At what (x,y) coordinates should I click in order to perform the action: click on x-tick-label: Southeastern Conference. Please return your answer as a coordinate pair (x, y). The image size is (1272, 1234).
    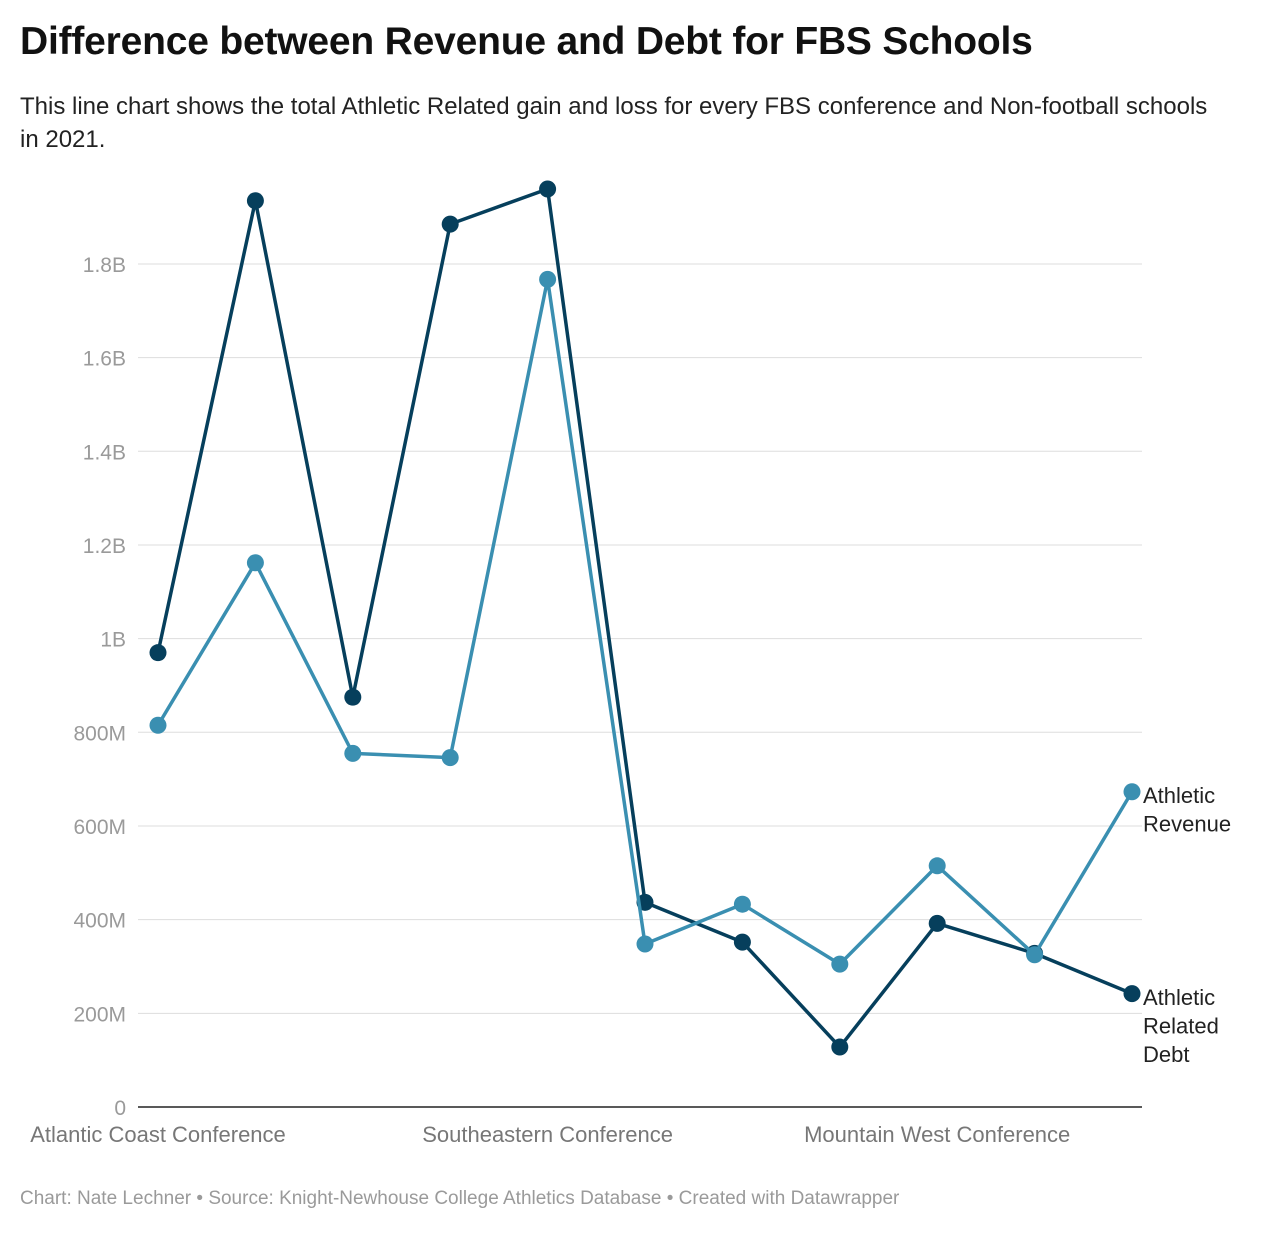
    Looking at the image, I should click on (547, 1134).